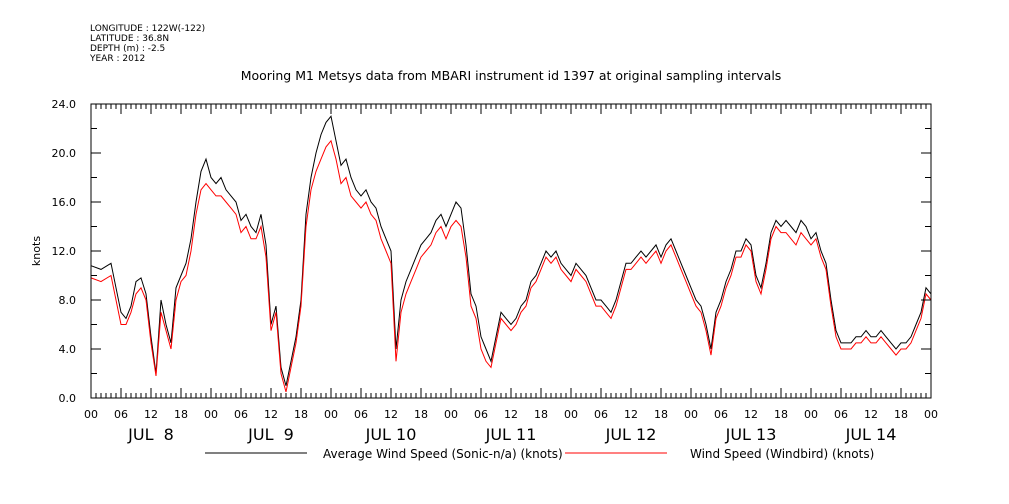 Image resolution: width=1009 pixels, height=504 pixels. What do you see at coordinates (270, 434) in the screenshot?
I see `x-day-label: JUL 9` at bounding box center [270, 434].